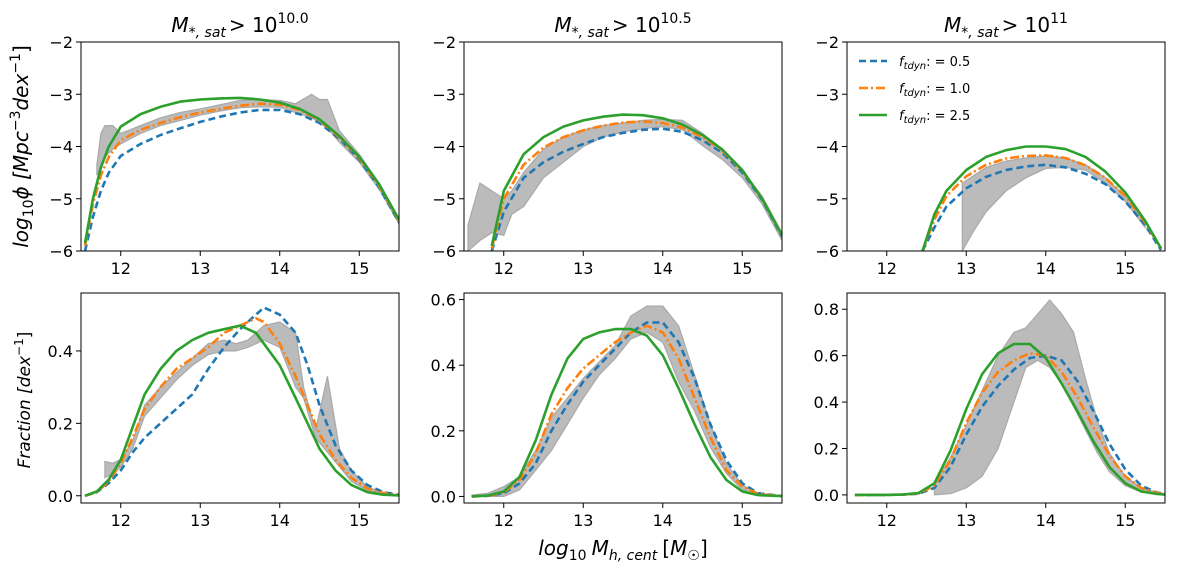 The width and height of the screenshot is (1178, 572). I want to click on ylabel-close: ], so click(21, 49).